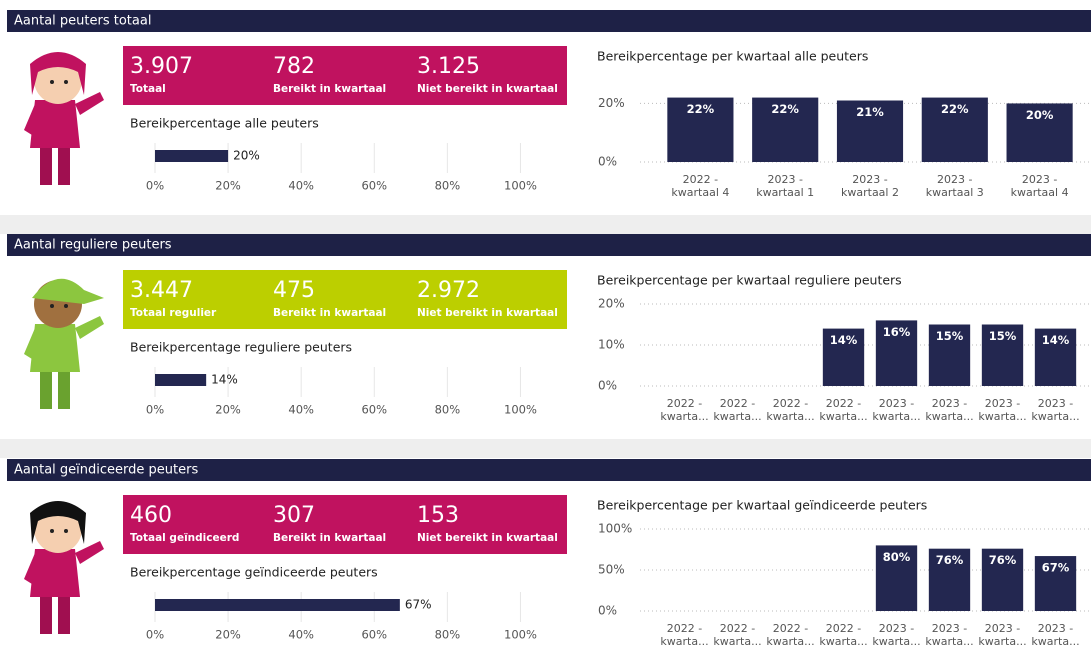 The image size is (1091, 648). Describe the element at coordinates (700, 186) in the screenshot. I see `x-tick-label: 2022 - kwartaal 4` at that location.